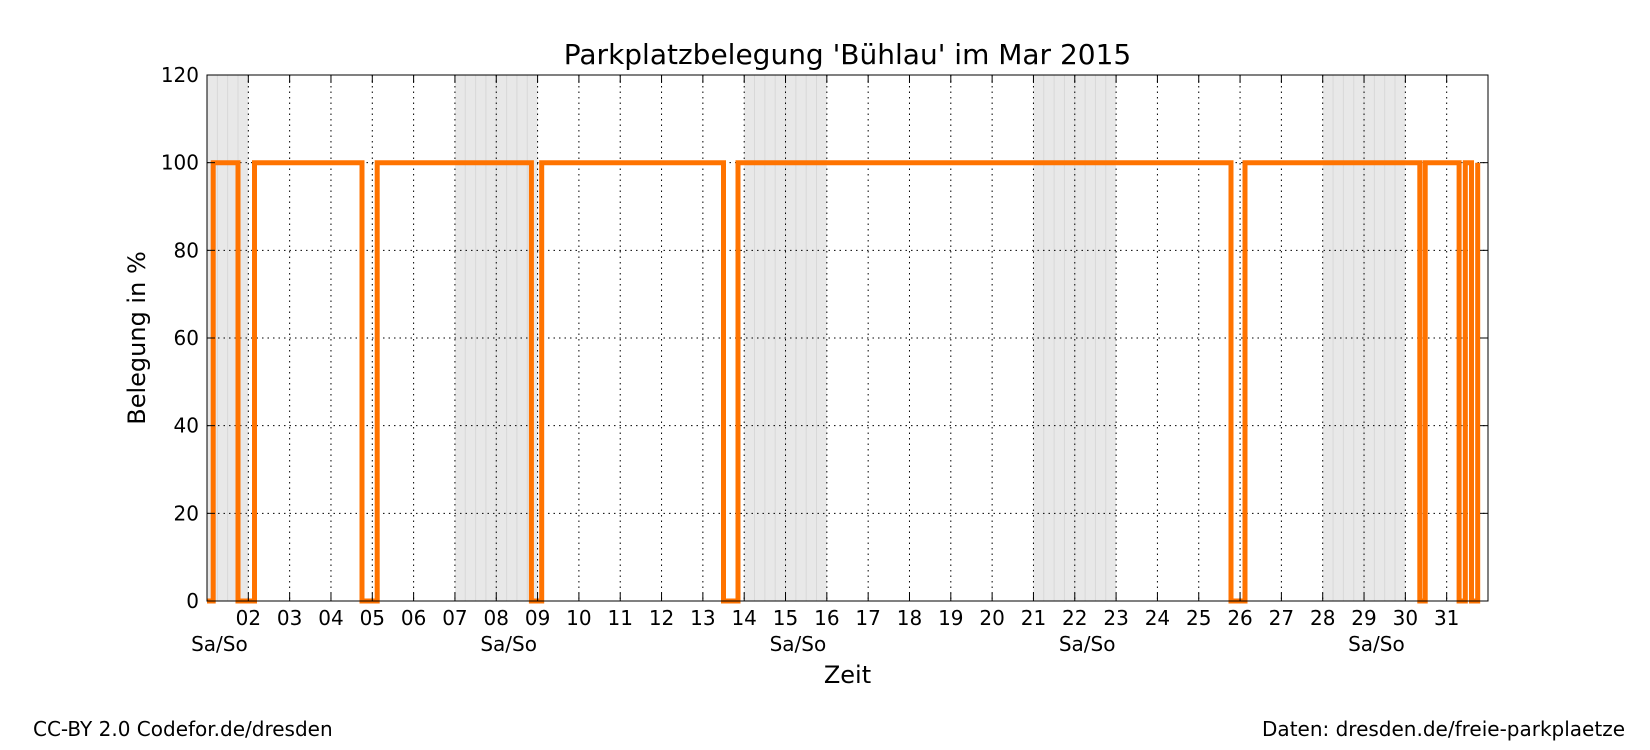 This screenshot has height=750, width=1650. I want to click on y-tick-label: 100, so click(180, 163).